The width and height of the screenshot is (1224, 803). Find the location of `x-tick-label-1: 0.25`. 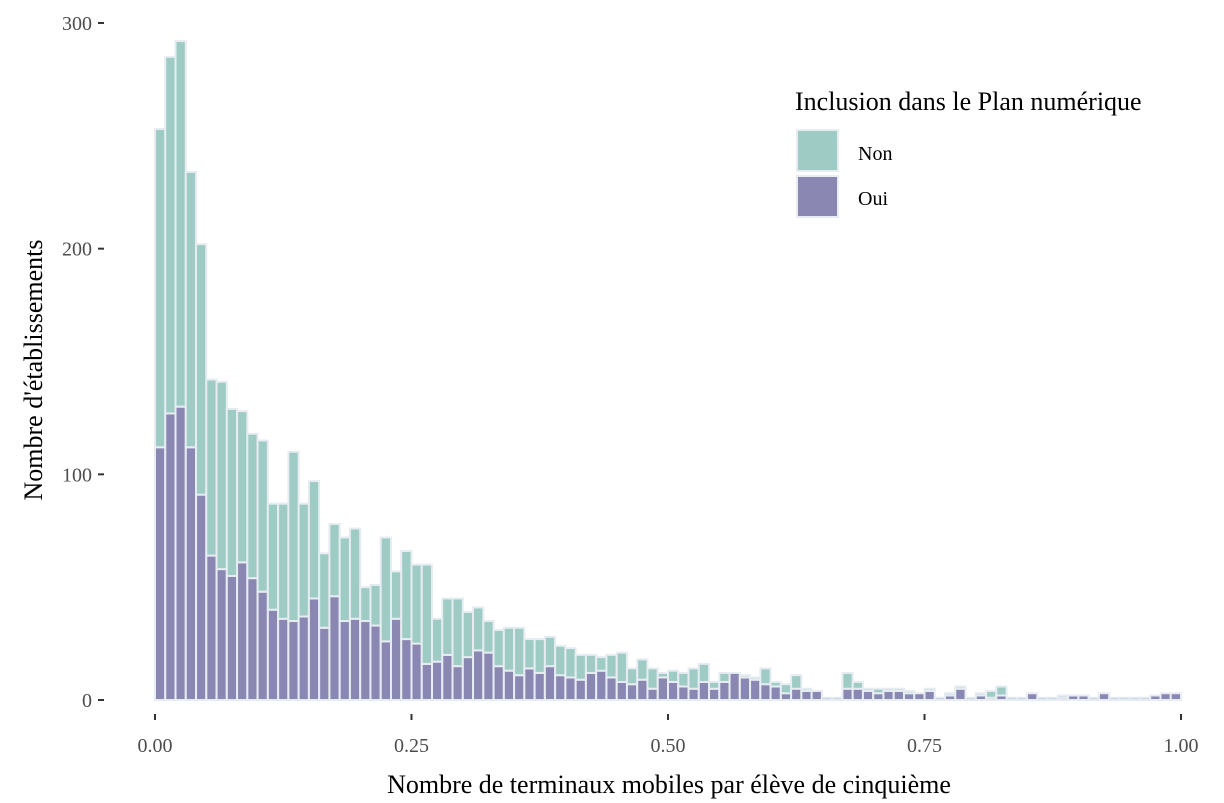

x-tick-label-1: 0.25 is located at coordinates (411, 746).